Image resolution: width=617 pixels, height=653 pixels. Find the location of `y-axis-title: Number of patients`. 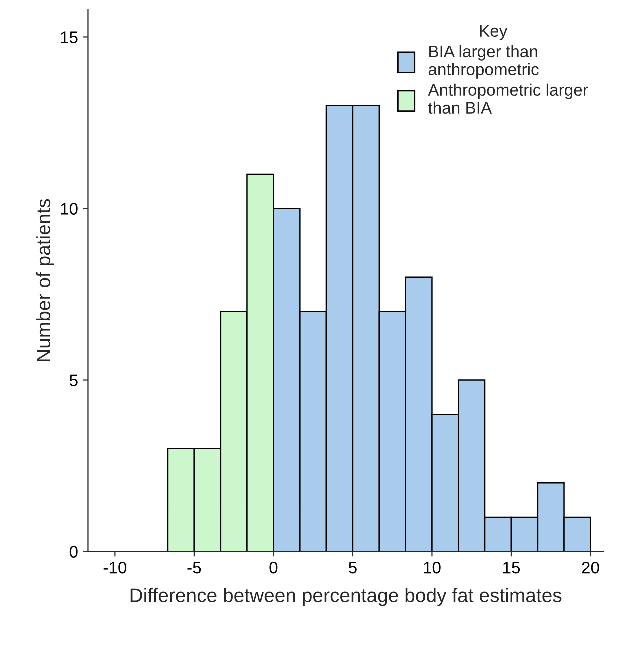

y-axis-title: Number of patients is located at coordinates (45, 280).